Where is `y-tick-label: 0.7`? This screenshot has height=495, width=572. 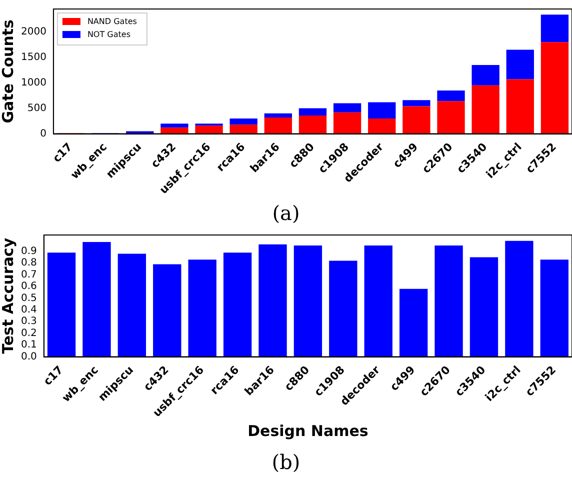 y-tick-label: 0.7 is located at coordinates (28, 274).